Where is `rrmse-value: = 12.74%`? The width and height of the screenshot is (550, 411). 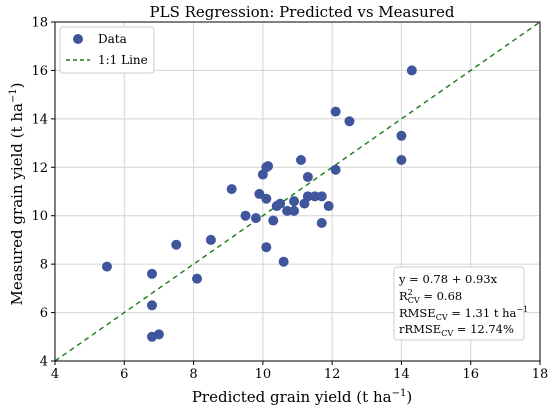
rrmse-value: = 12.74% is located at coordinates (483, 329).